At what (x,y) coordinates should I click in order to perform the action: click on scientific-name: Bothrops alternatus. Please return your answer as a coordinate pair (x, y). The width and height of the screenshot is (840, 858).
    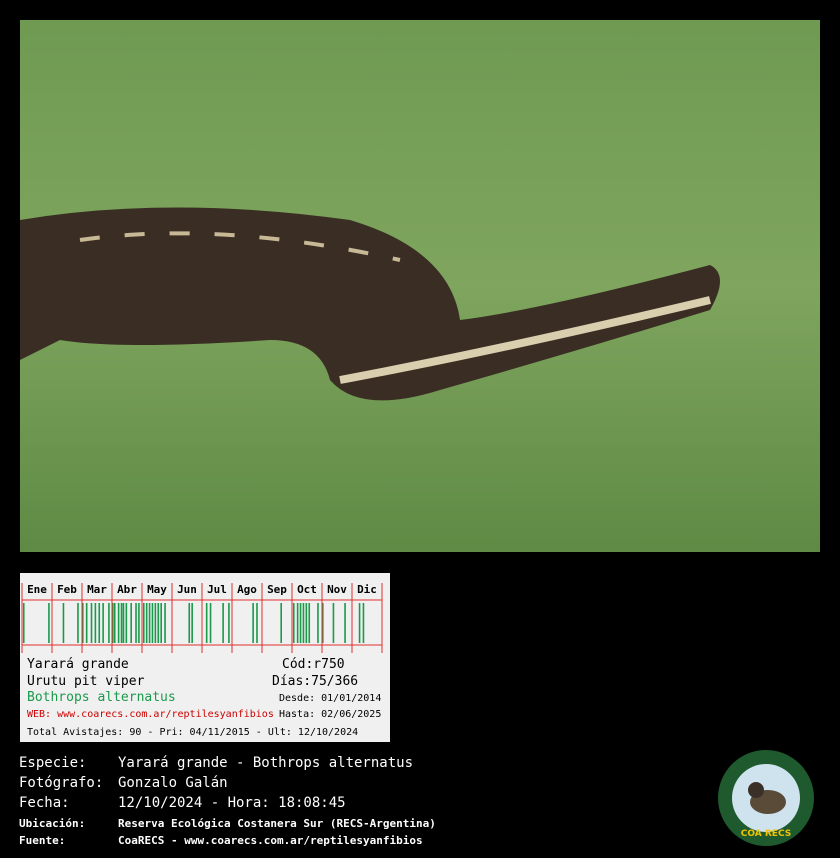
    Looking at the image, I should click on (101, 697).